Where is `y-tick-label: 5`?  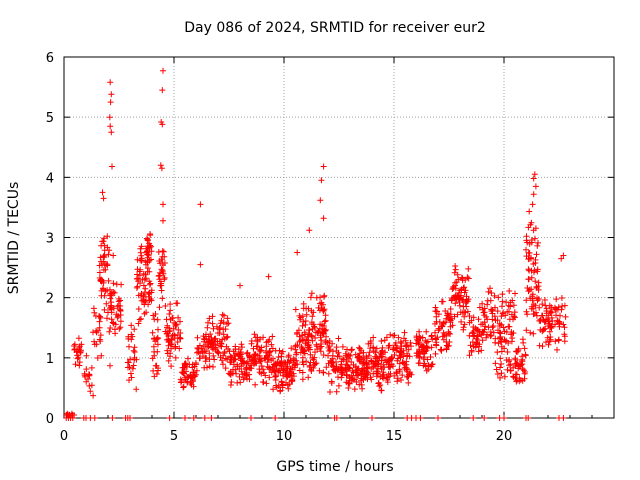 y-tick-label: 5 is located at coordinates (50, 118).